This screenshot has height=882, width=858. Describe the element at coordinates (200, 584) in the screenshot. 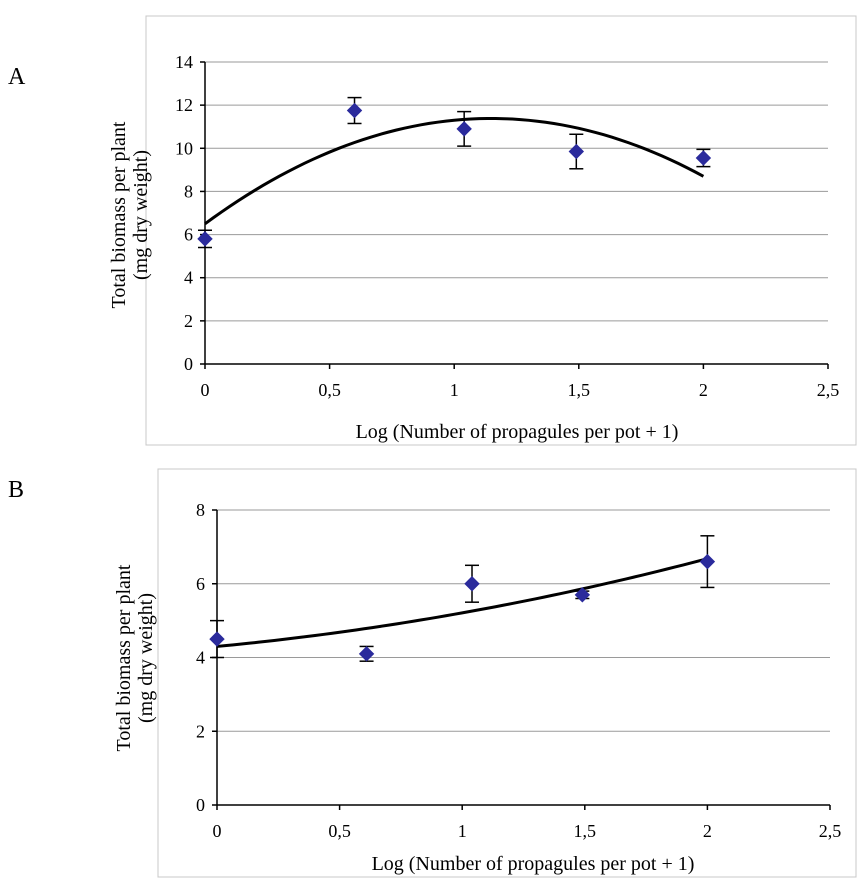

I see `chart-b-ytick-label: 6` at that location.